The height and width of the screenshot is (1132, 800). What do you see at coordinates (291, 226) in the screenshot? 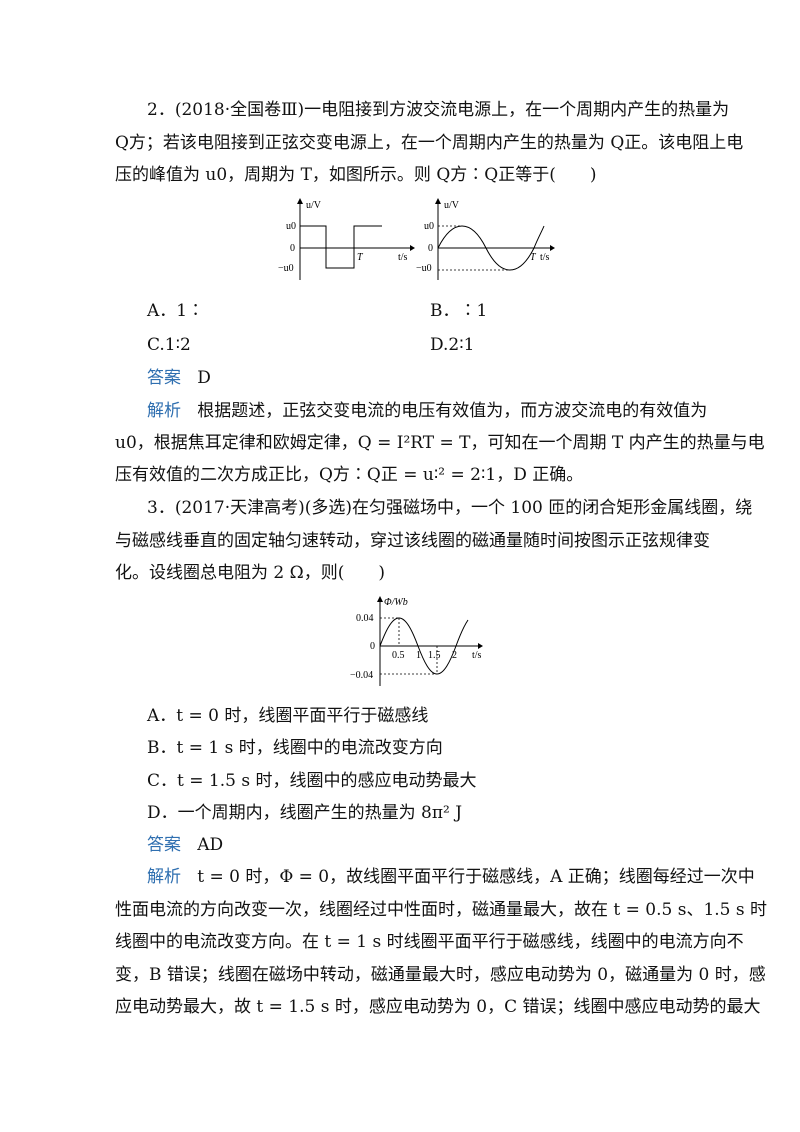
I see `square-u0-label: u0` at bounding box center [291, 226].